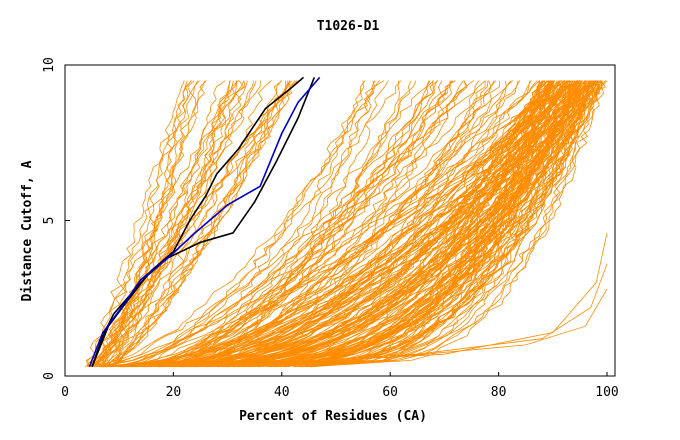  What do you see at coordinates (282, 392) in the screenshot?
I see `x-tick-label: 40` at bounding box center [282, 392].